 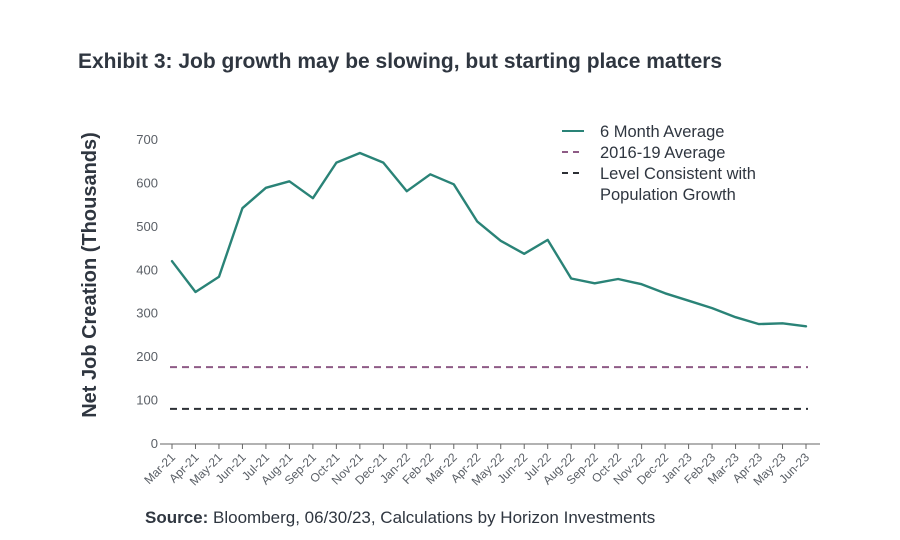 I want to click on legend-label-0: 6 Month Average, so click(x=662, y=132).